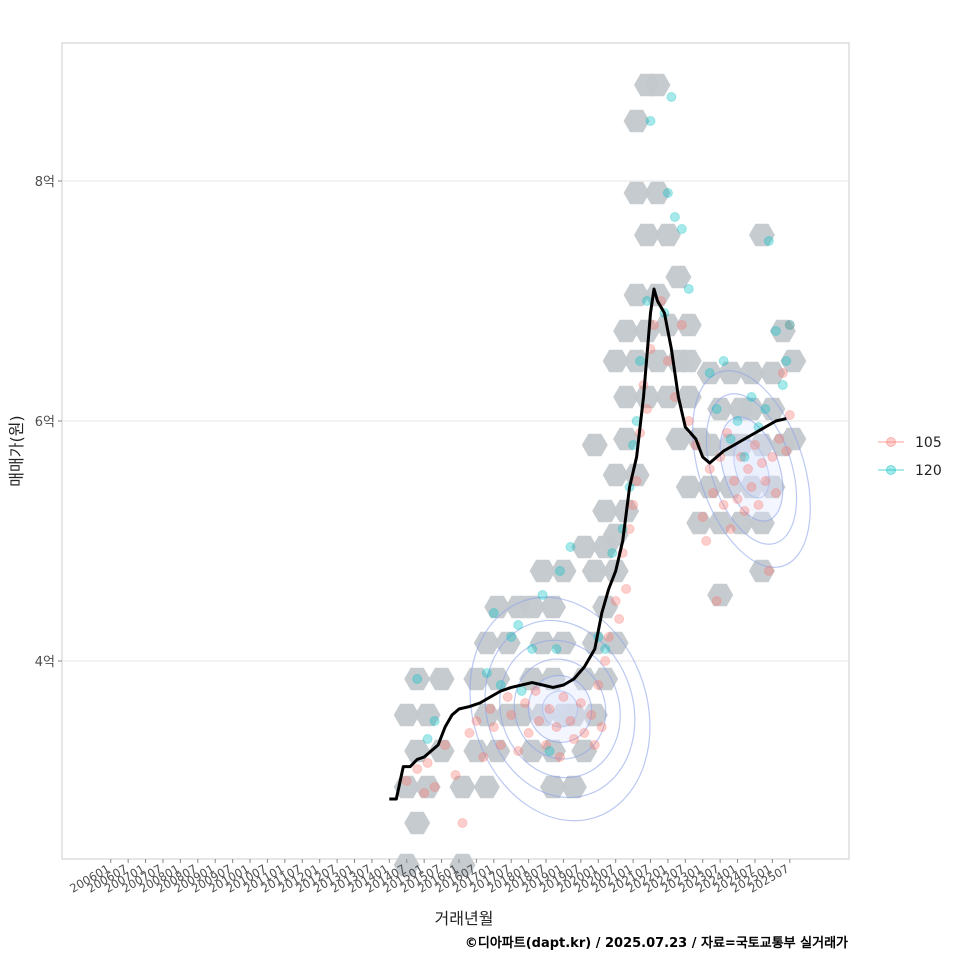 The width and height of the screenshot is (960, 960). Describe the element at coordinates (928, 471) in the screenshot. I see `legend-label: 120` at that location.